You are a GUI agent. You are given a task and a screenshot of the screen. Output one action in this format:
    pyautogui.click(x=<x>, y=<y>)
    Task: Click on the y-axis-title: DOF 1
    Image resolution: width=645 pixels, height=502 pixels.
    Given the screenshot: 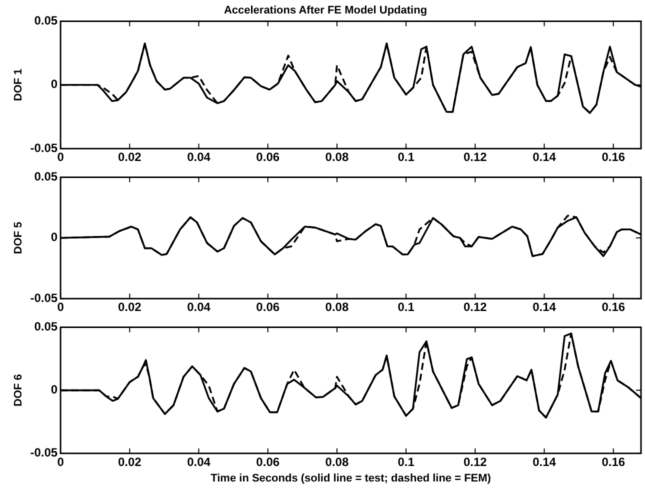 What is the action you would take?
    pyautogui.click(x=18, y=85)
    